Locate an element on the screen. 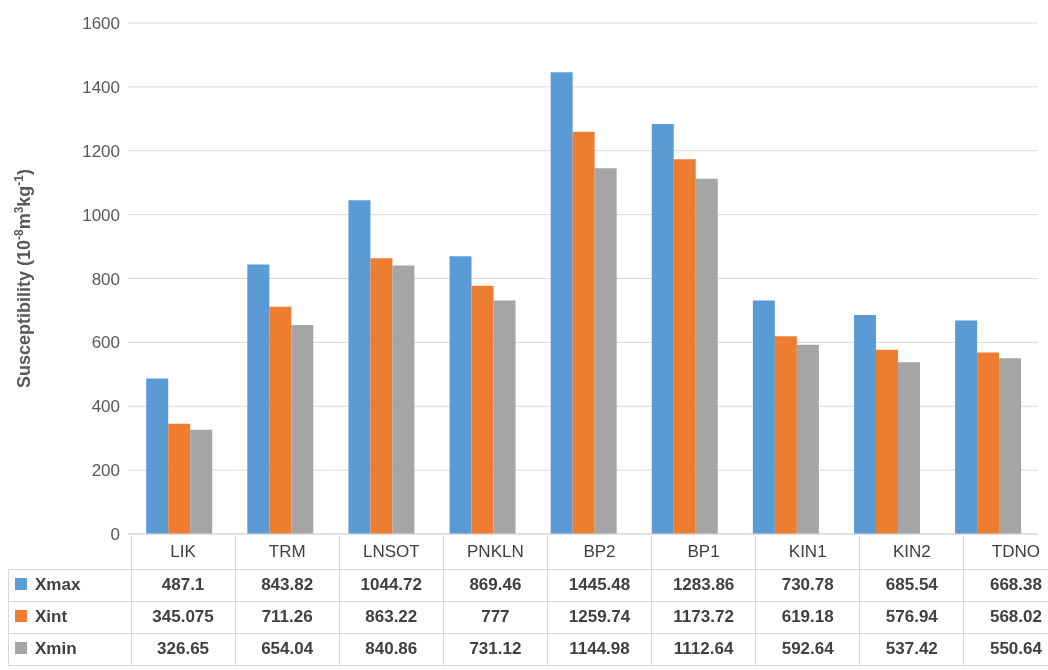  y-tick-label: 0 is located at coordinates (115, 535).